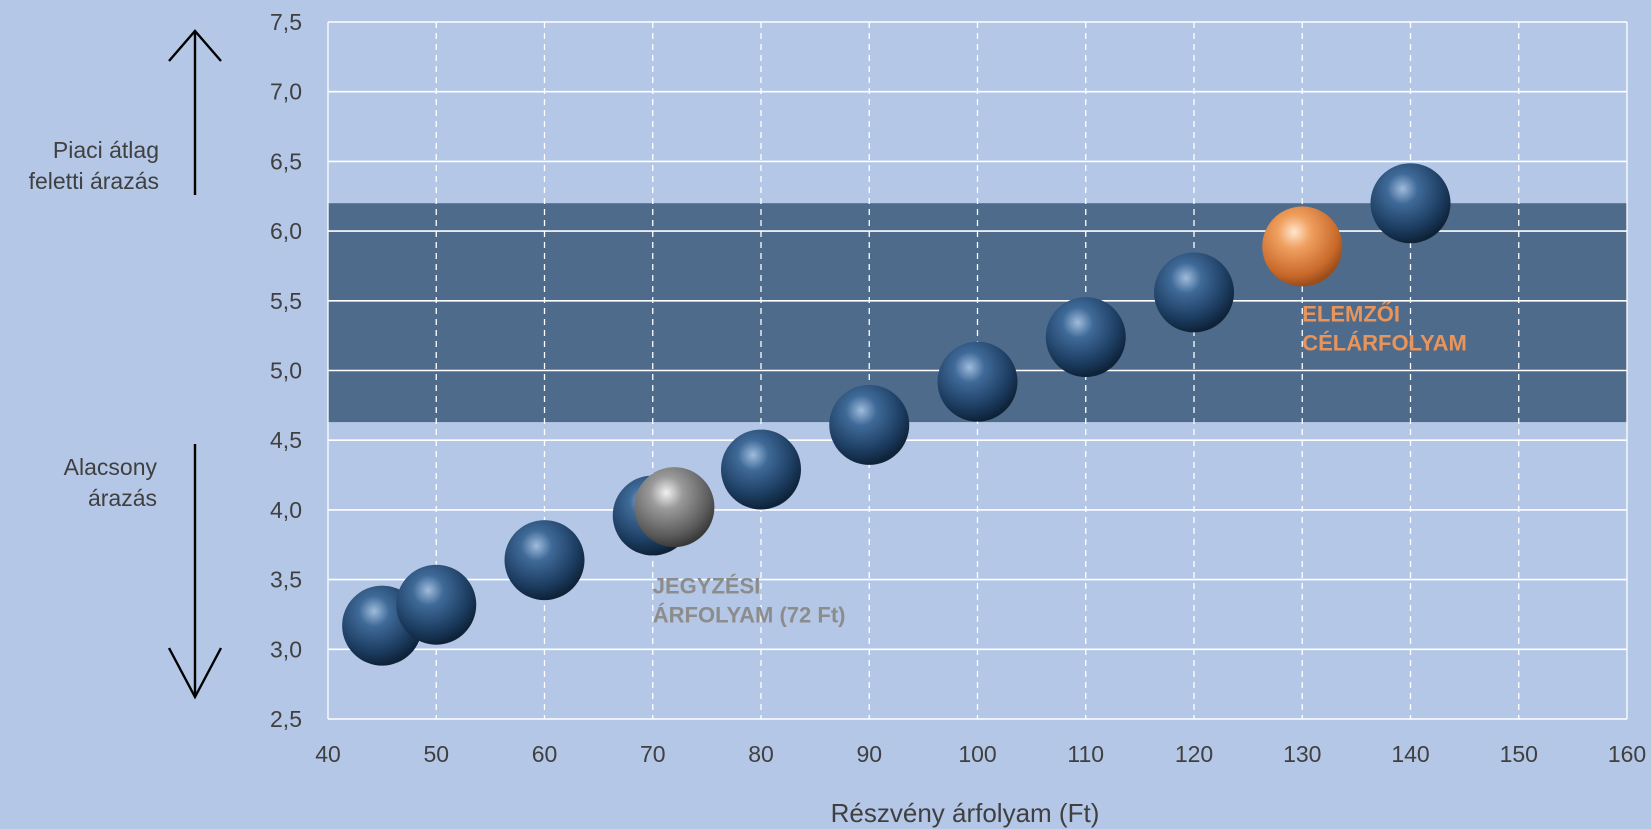 Image resolution: width=1651 pixels, height=829 pixels. What do you see at coordinates (286, 231) in the screenshot?
I see `y-tick-label: 6,0` at bounding box center [286, 231].